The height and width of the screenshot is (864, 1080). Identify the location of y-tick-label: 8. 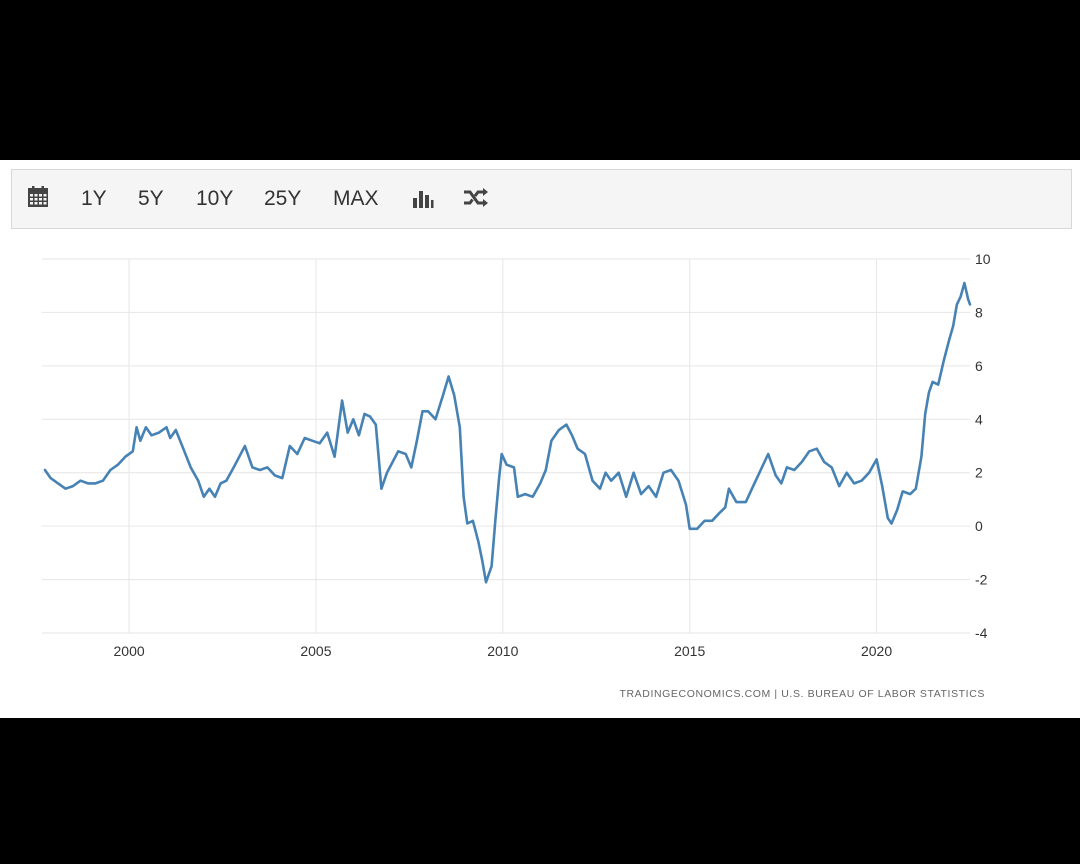
(979, 312).